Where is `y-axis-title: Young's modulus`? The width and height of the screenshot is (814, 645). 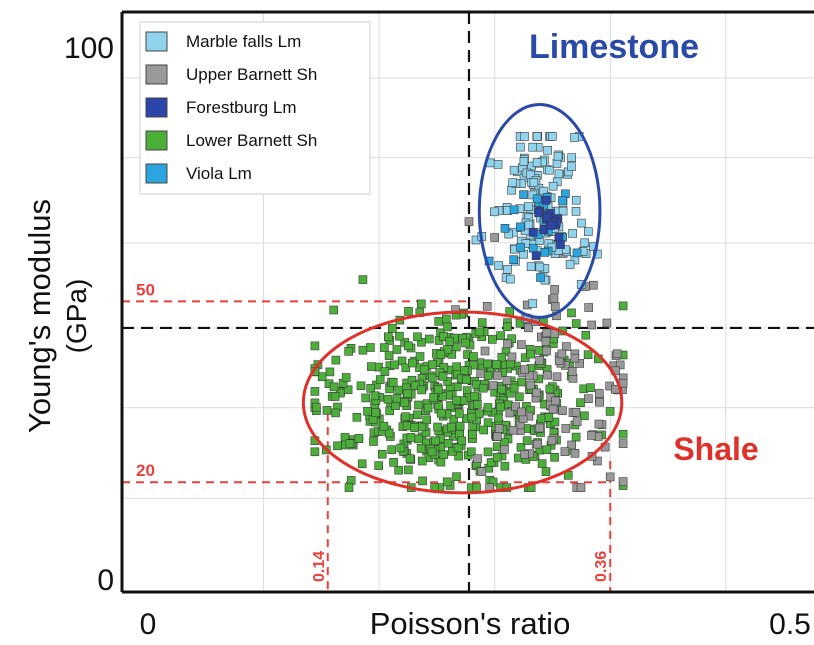
y-axis-title: Young's modulus is located at coordinates (39, 316).